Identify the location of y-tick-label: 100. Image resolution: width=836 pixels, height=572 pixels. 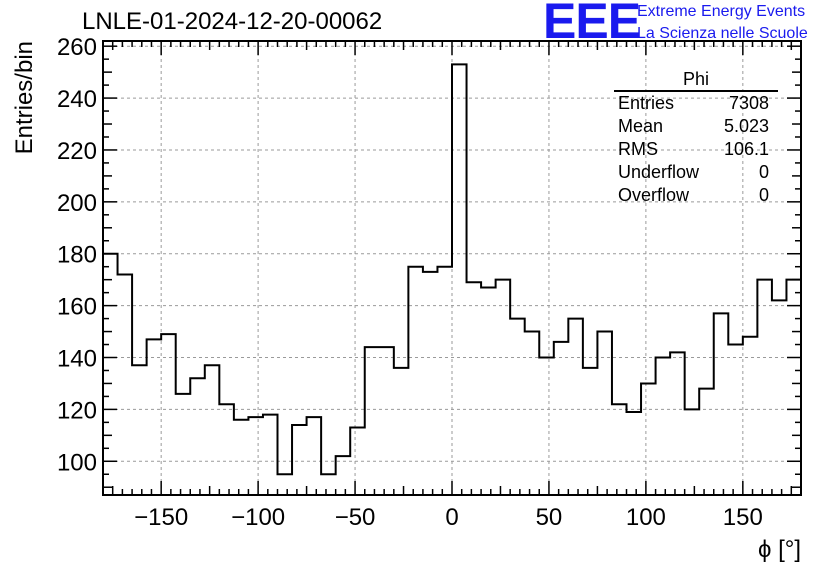
(77, 462).